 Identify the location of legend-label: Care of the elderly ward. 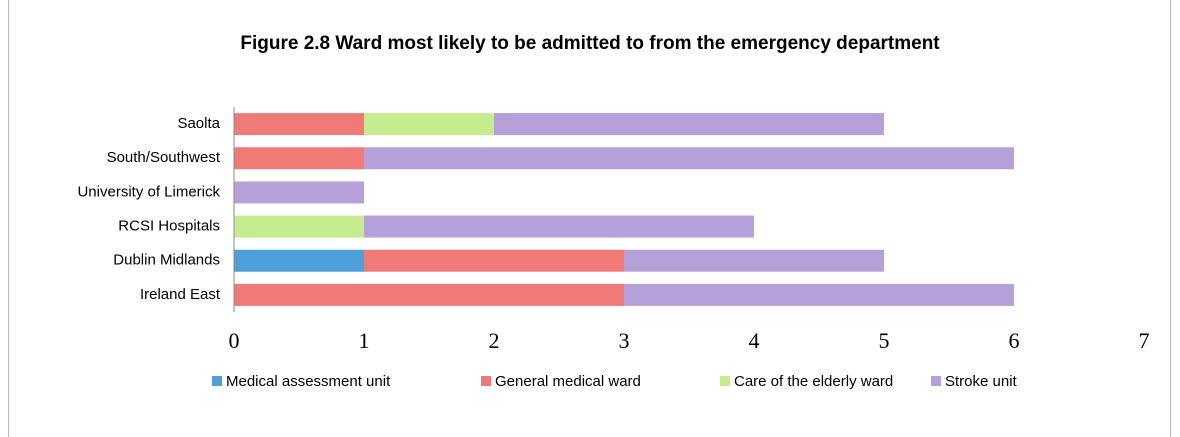
(813, 381).